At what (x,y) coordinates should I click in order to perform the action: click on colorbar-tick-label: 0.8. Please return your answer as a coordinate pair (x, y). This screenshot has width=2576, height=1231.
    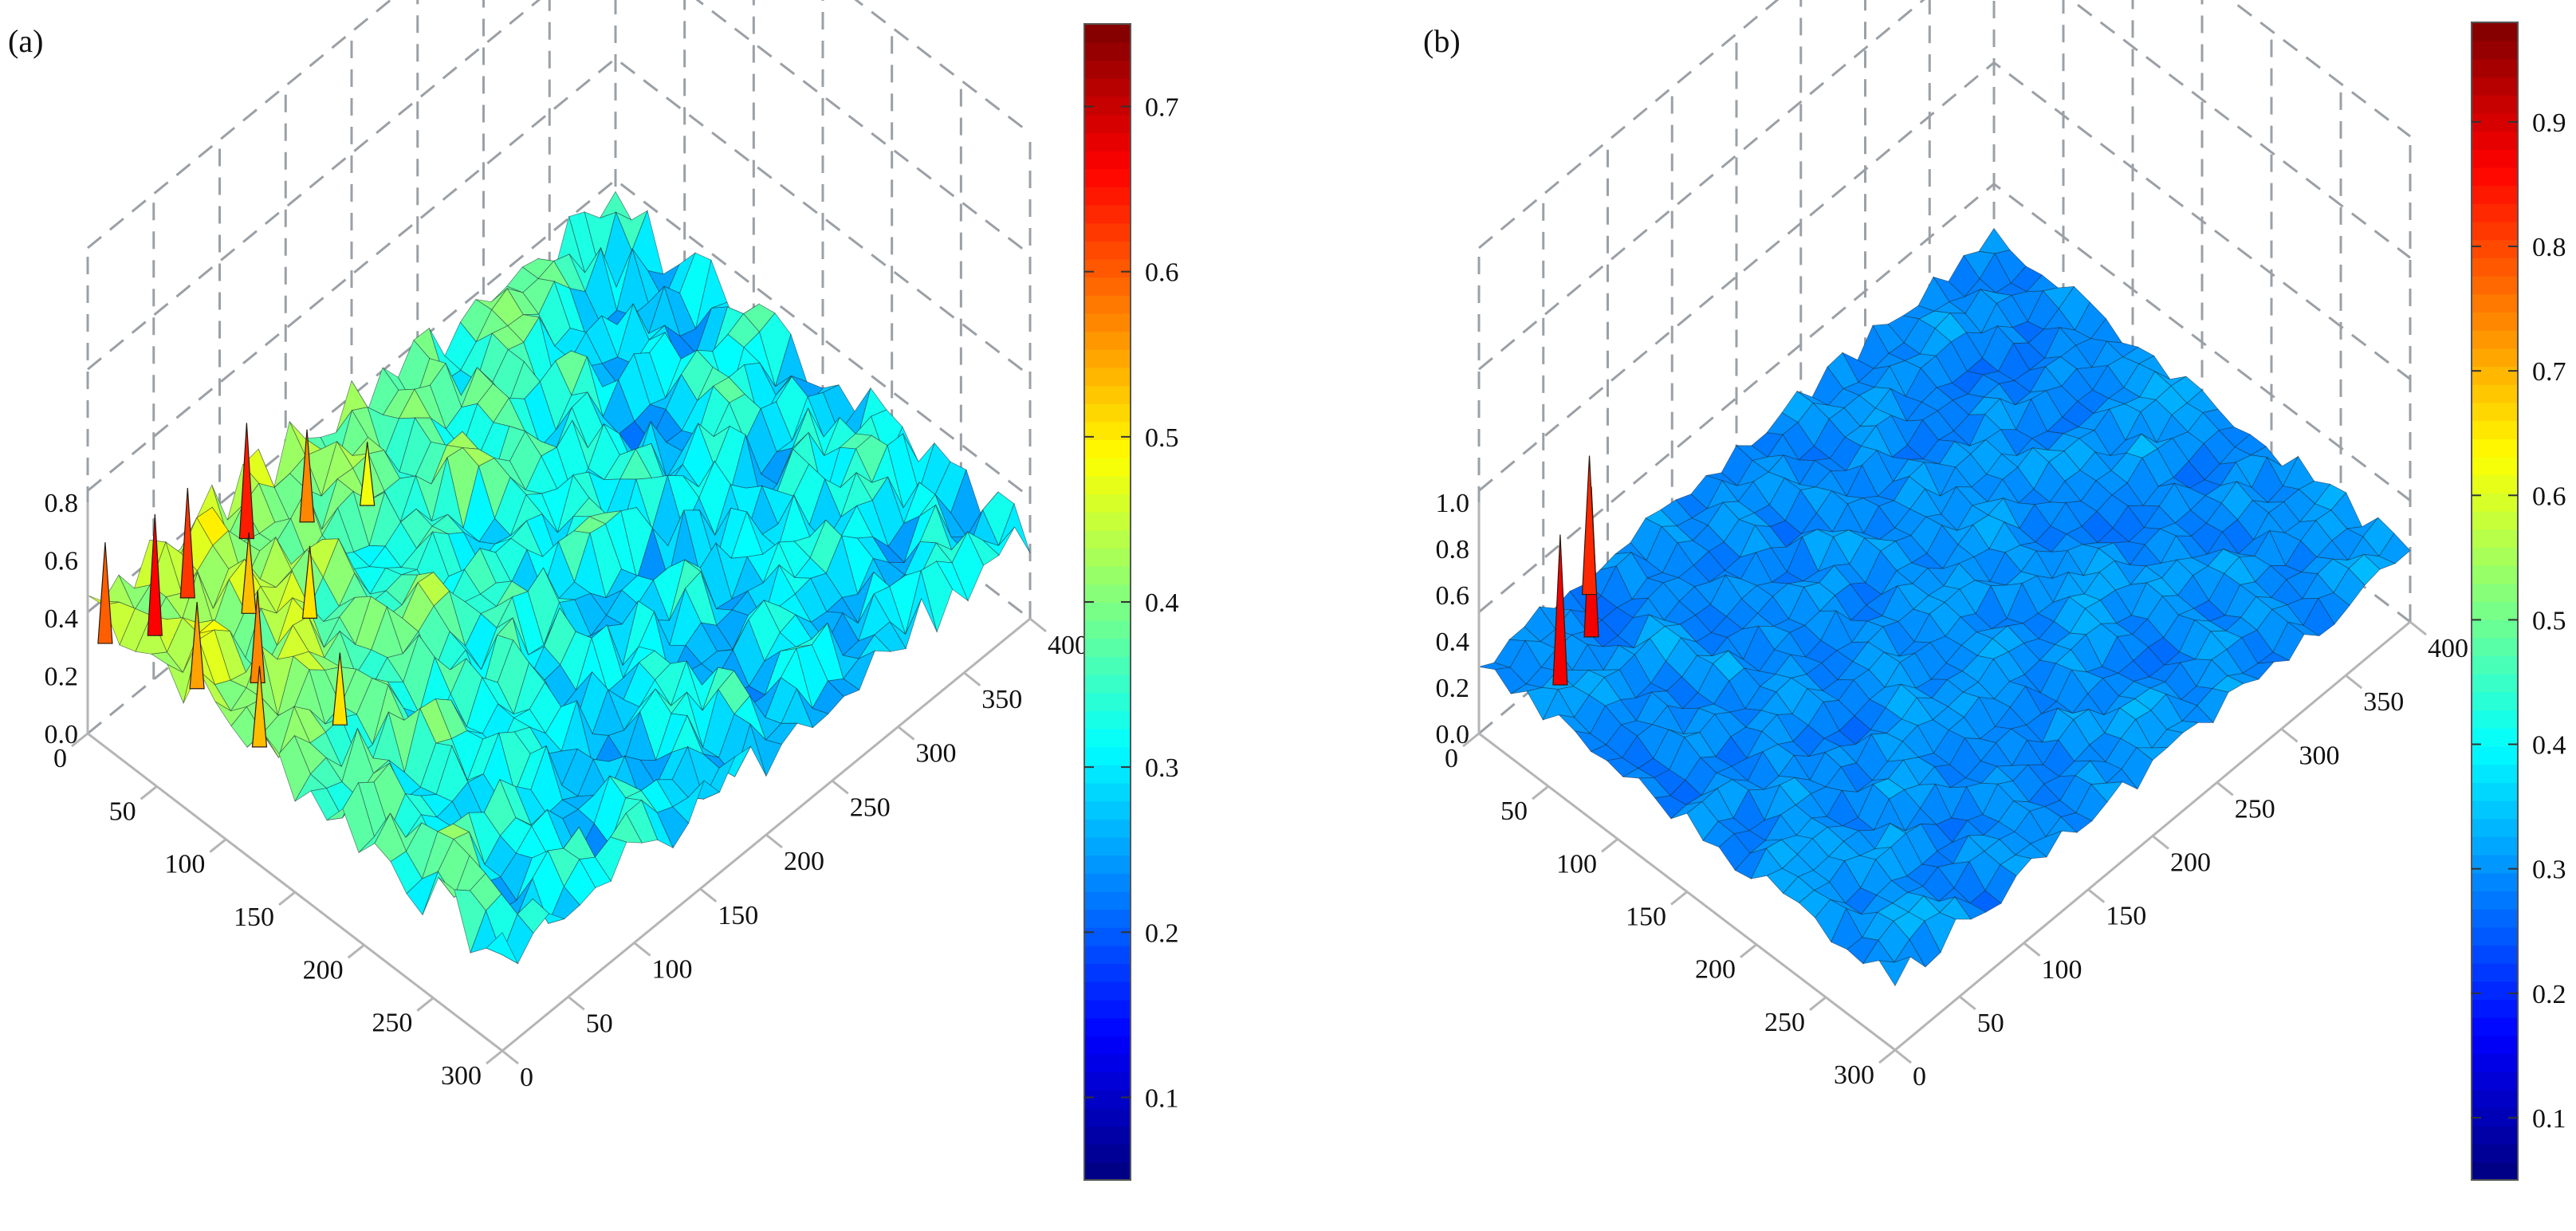
    Looking at the image, I should click on (2549, 247).